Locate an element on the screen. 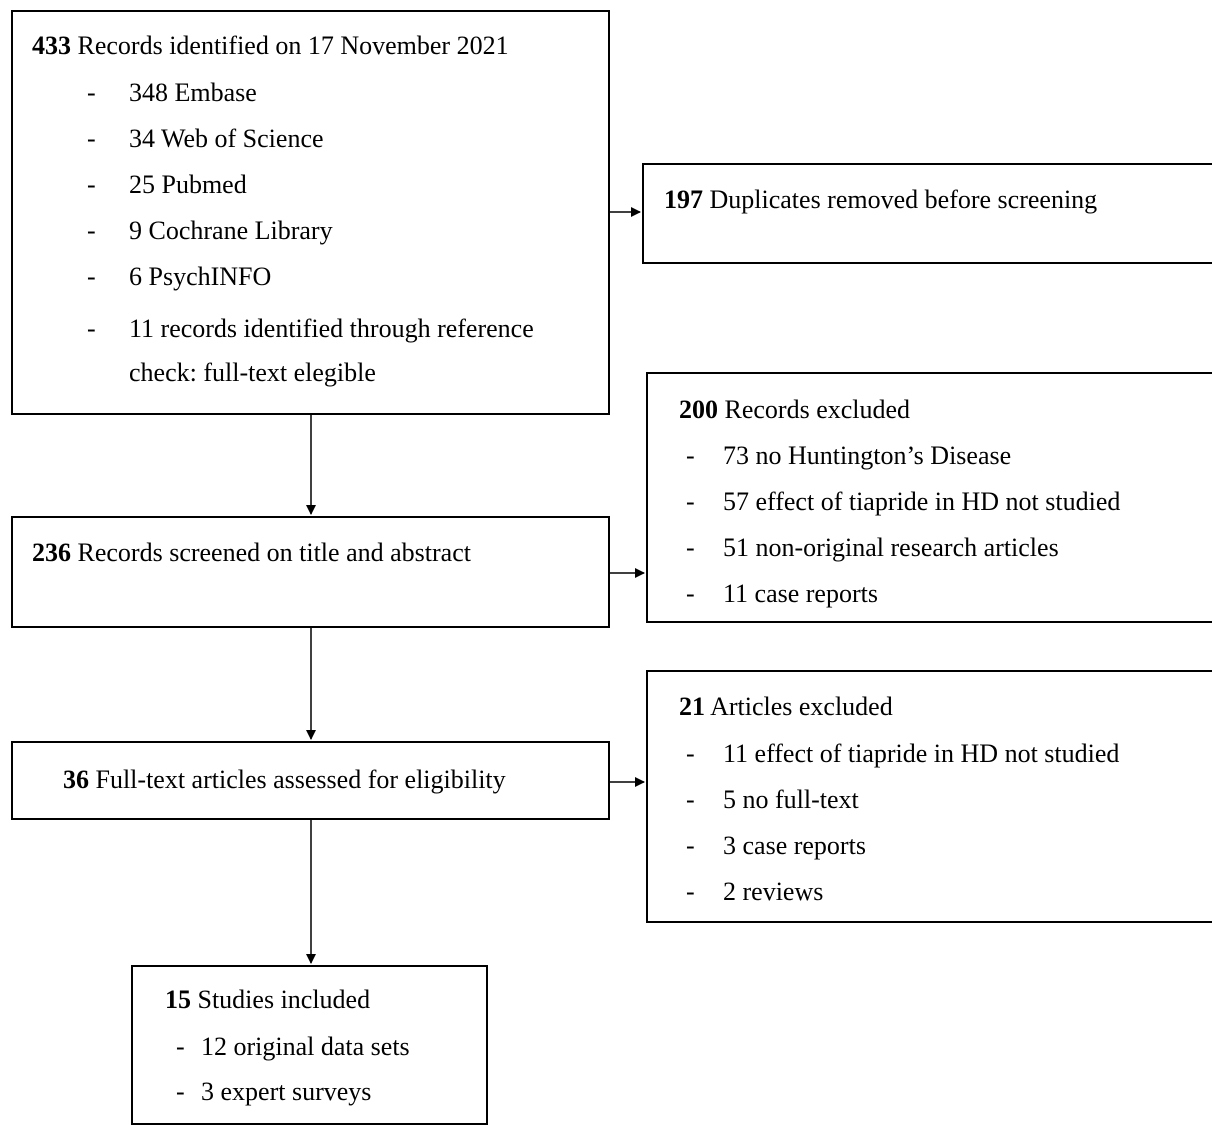  reference-check-line2: check: full-text elegible is located at coordinates (252, 372).